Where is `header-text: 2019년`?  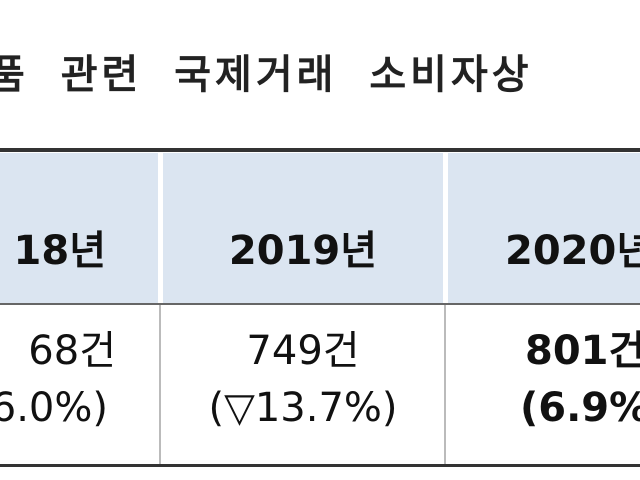
header-text: 2019년 is located at coordinates (303, 251).